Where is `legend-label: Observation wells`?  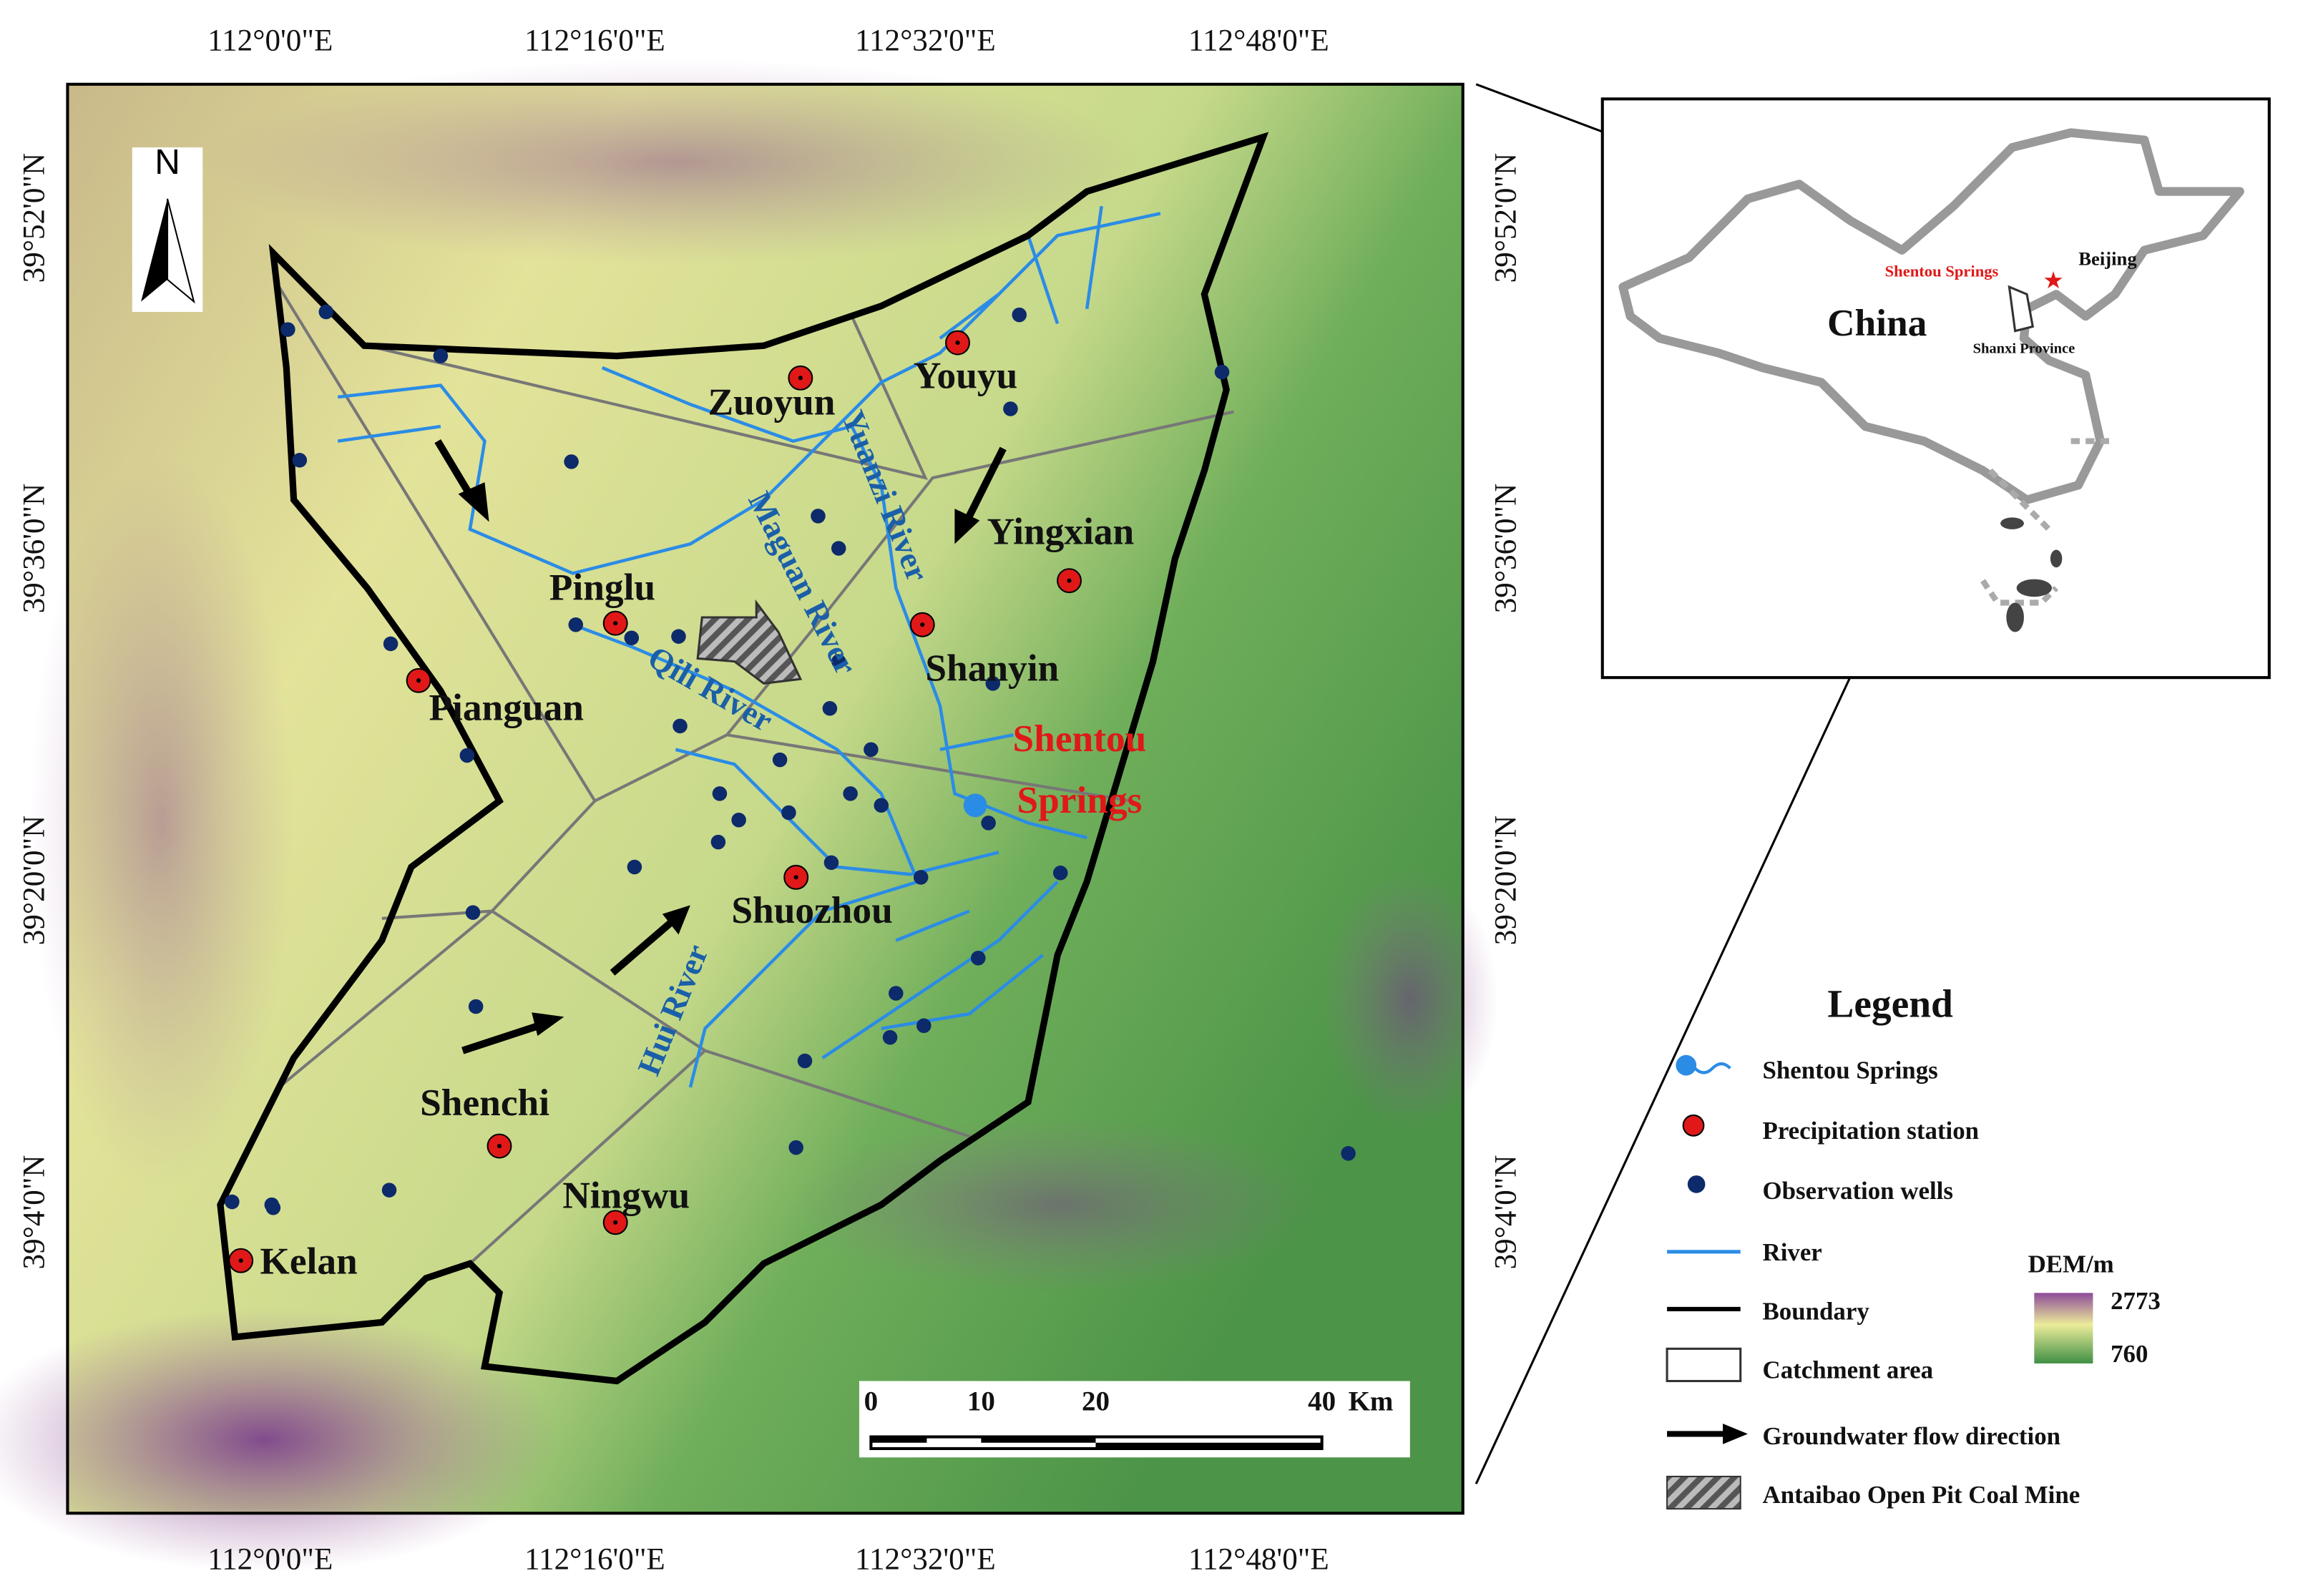 legend-label: Observation wells is located at coordinates (1858, 1191).